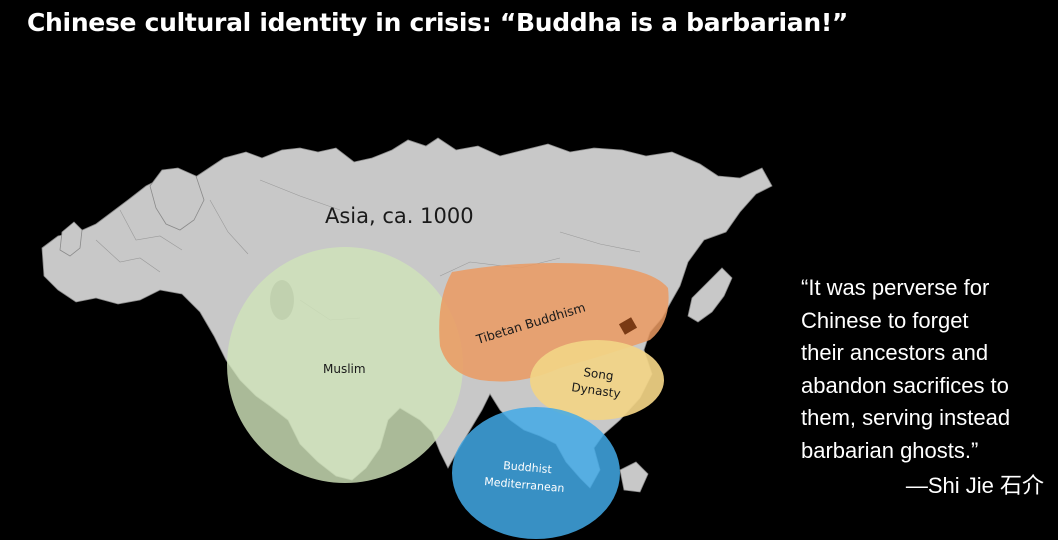 This screenshot has height=540, width=1058. I want to click on southeast-islands, so click(634, 477).